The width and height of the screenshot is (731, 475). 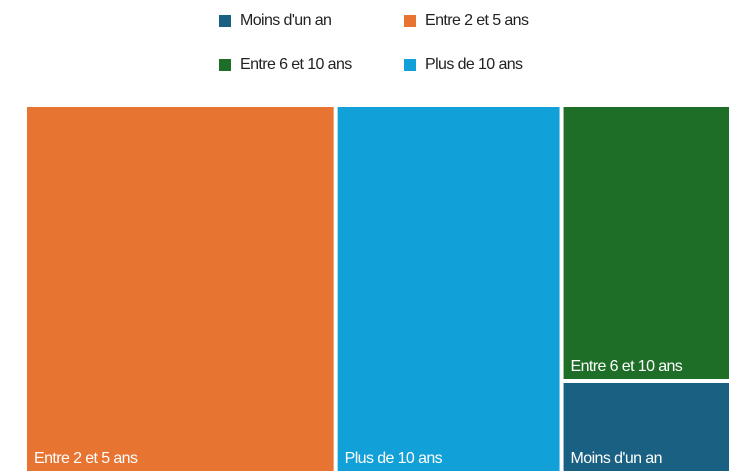 What do you see at coordinates (474, 64) in the screenshot?
I see `legend-label: Plus de 10 ans` at bounding box center [474, 64].